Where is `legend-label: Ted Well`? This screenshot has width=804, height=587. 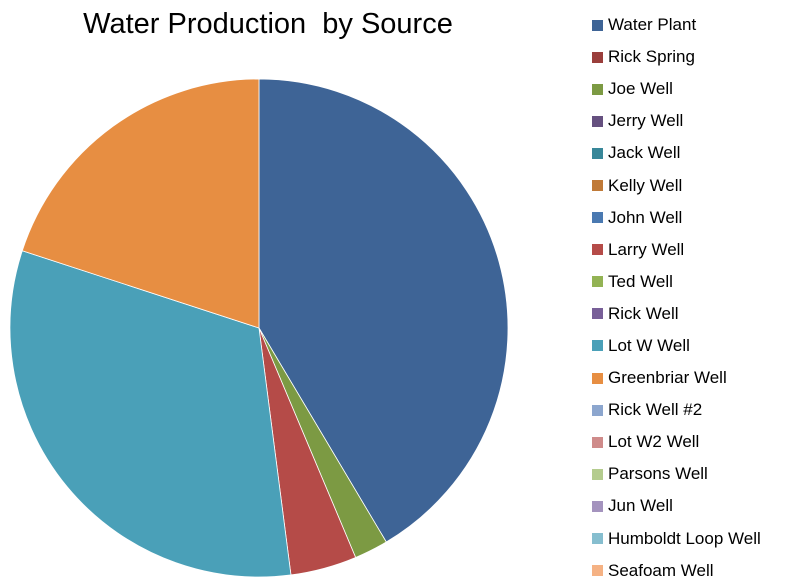 legend-label: Ted Well is located at coordinates (640, 281).